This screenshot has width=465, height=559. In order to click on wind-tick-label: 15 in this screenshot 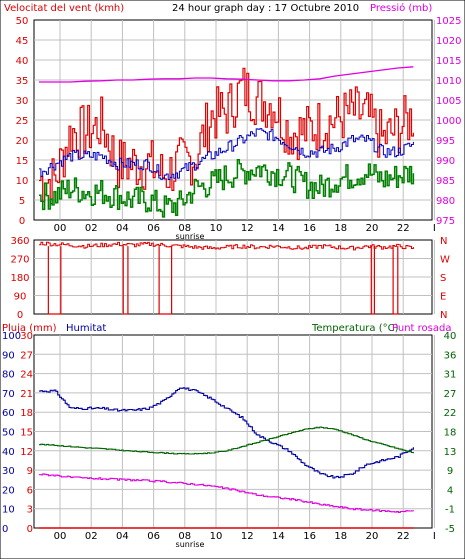, I will do `click(22, 161)`.